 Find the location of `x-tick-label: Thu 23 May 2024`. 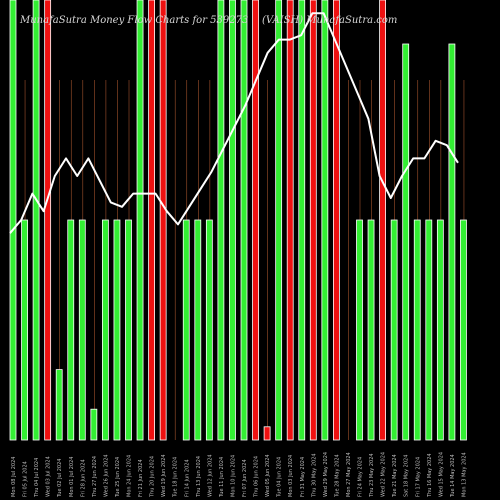

x-tick-label: Thu 23 May 2024 is located at coordinates (372, 475).